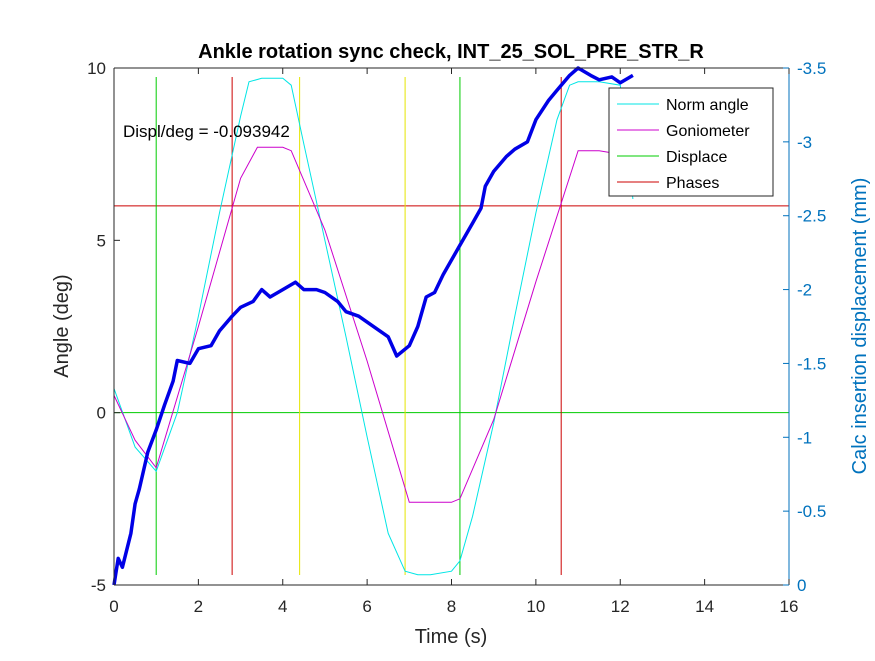  Describe the element at coordinates (101, 240) in the screenshot. I see `y-tick-label: 5` at that location.